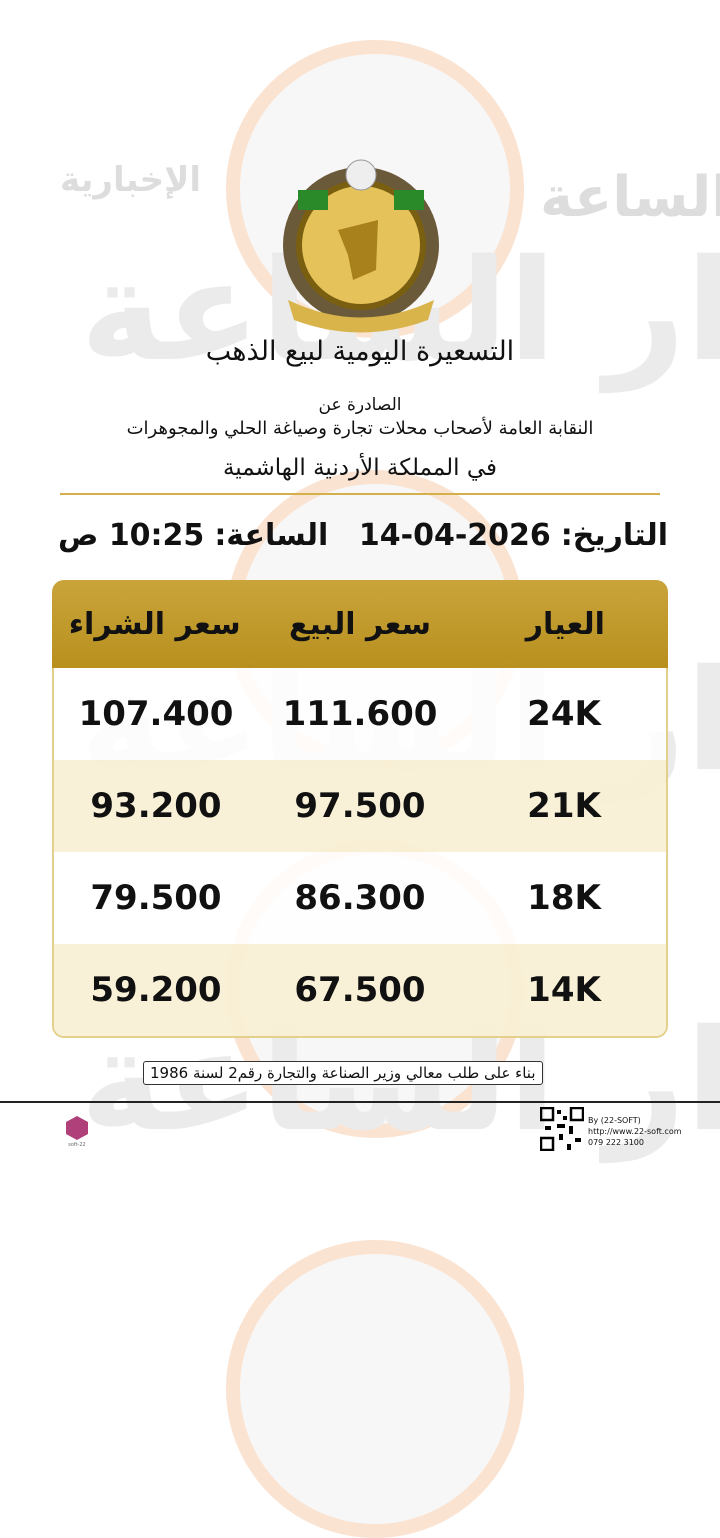 The image size is (720, 1538). I want to click on diamond, so click(361, 175).